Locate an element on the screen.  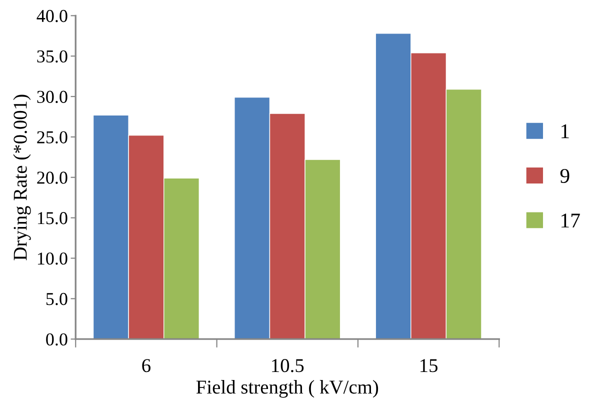
legend-label: 9 is located at coordinates (565, 175).